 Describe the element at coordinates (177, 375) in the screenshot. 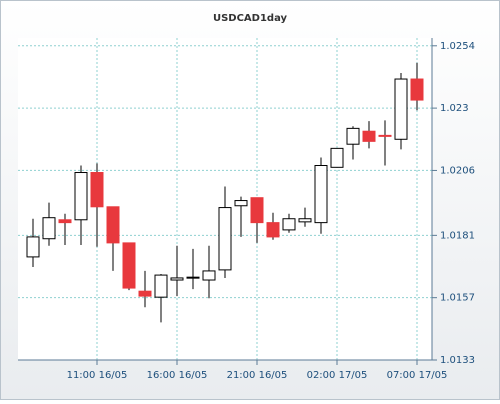

I see `x-tick-label: 16:00 16/05` at that location.